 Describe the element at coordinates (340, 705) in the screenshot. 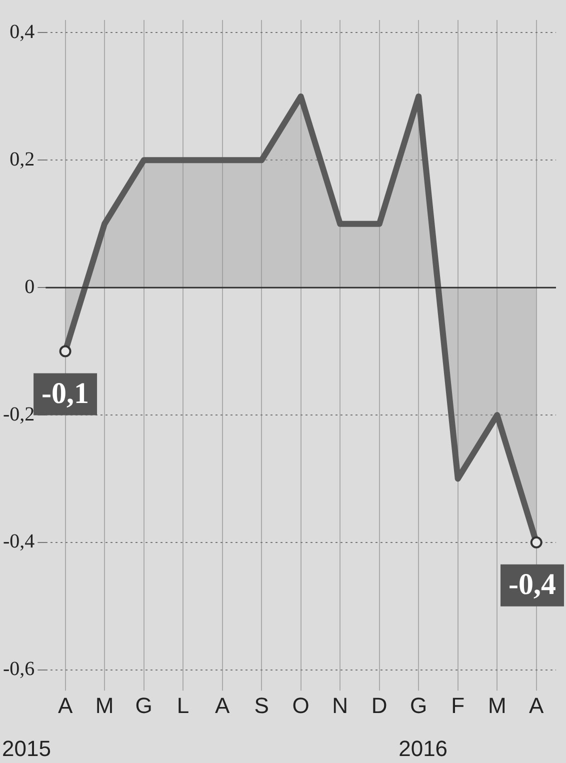

I see `x-tick-label: N` at that location.